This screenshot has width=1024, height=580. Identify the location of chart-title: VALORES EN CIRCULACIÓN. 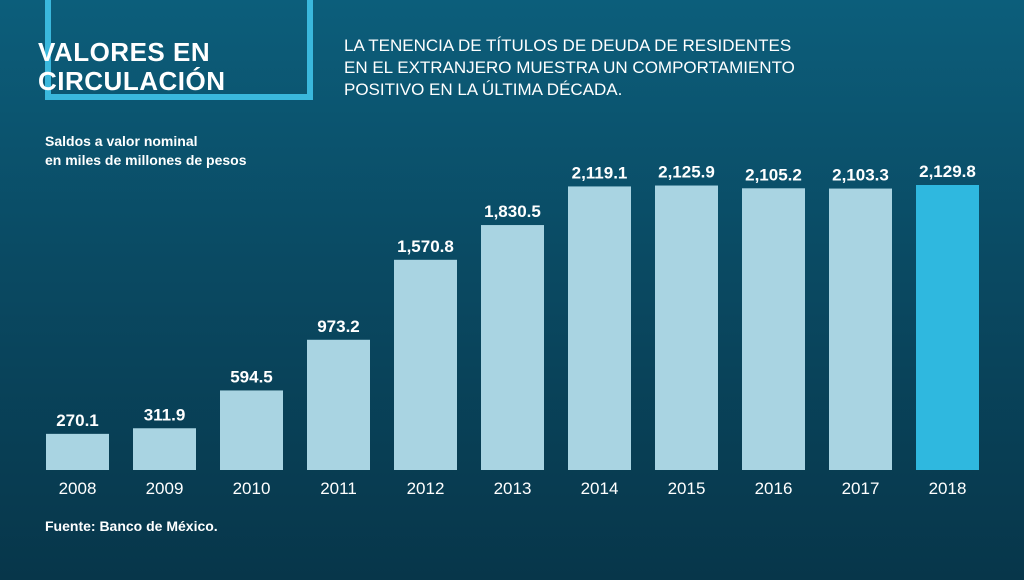
(132, 67).